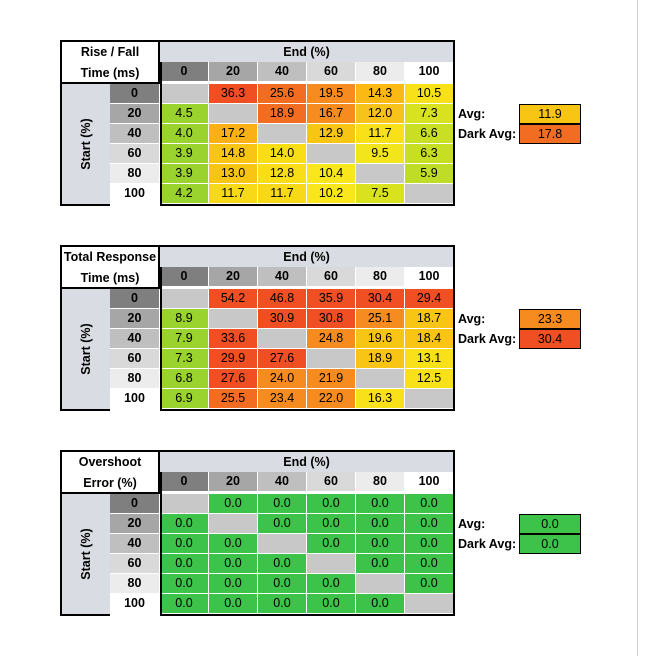 This screenshot has width=646, height=656. Describe the element at coordinates (550, 544) in the screenshot. I see `dark-avg-value: 0.0` at that location.